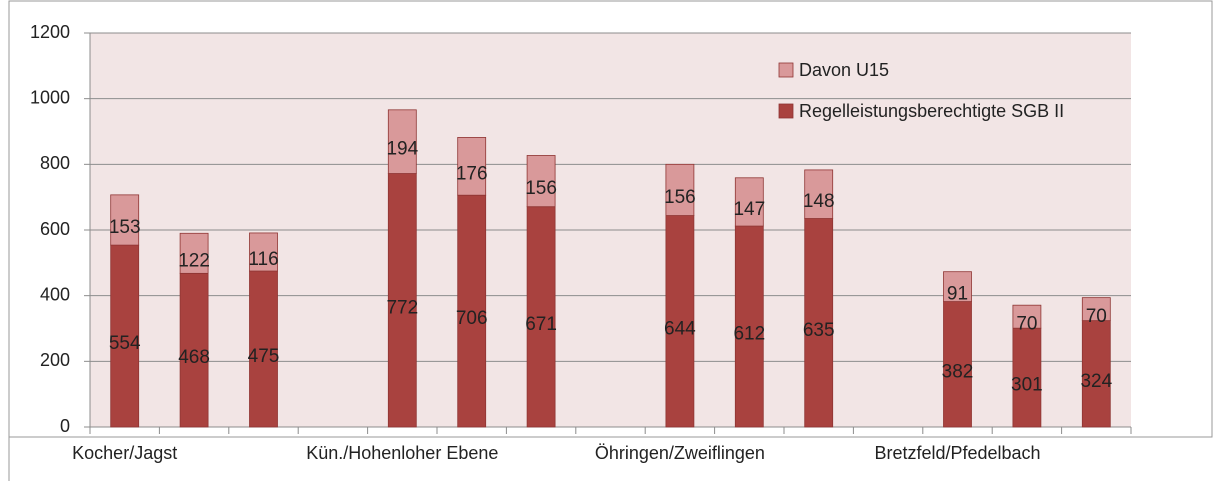  Describe the element at coordinates (819, 201) in the screenshot. I see `data-label: 148` at that location.